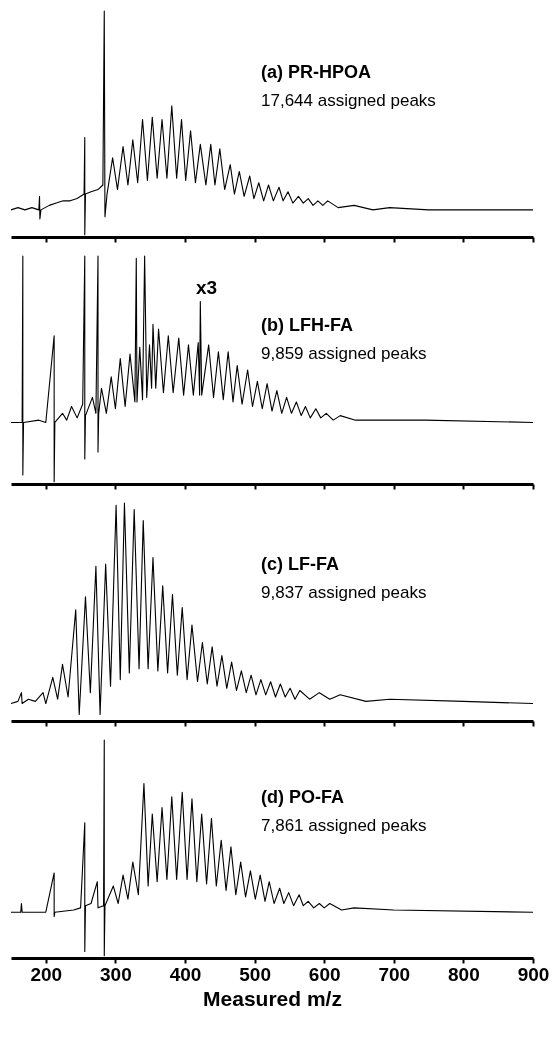 Image resolution: width=559 pixels, height=1053 pixels. I want to click on x-tick-label: 200, so click(46, 974).